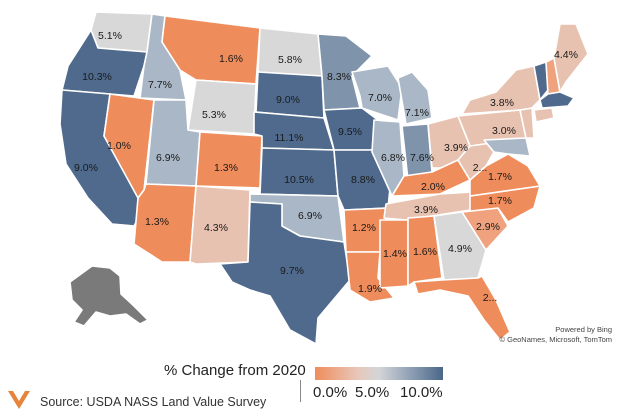 The width and height of the screenshot is (624, 419). What do you see at coordinates (488, 227) in the screenshot?
I see `label-SC: 2.9%` at bounding box center [488, 227].